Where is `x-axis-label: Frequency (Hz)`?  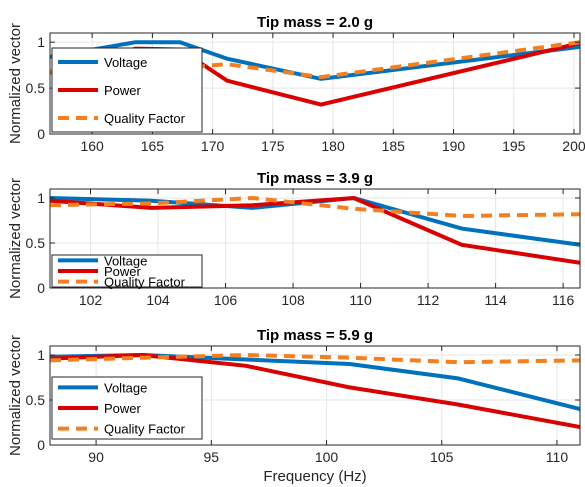 x-axis-label: Frequency (Hz) is located at coordinates (314, 476).